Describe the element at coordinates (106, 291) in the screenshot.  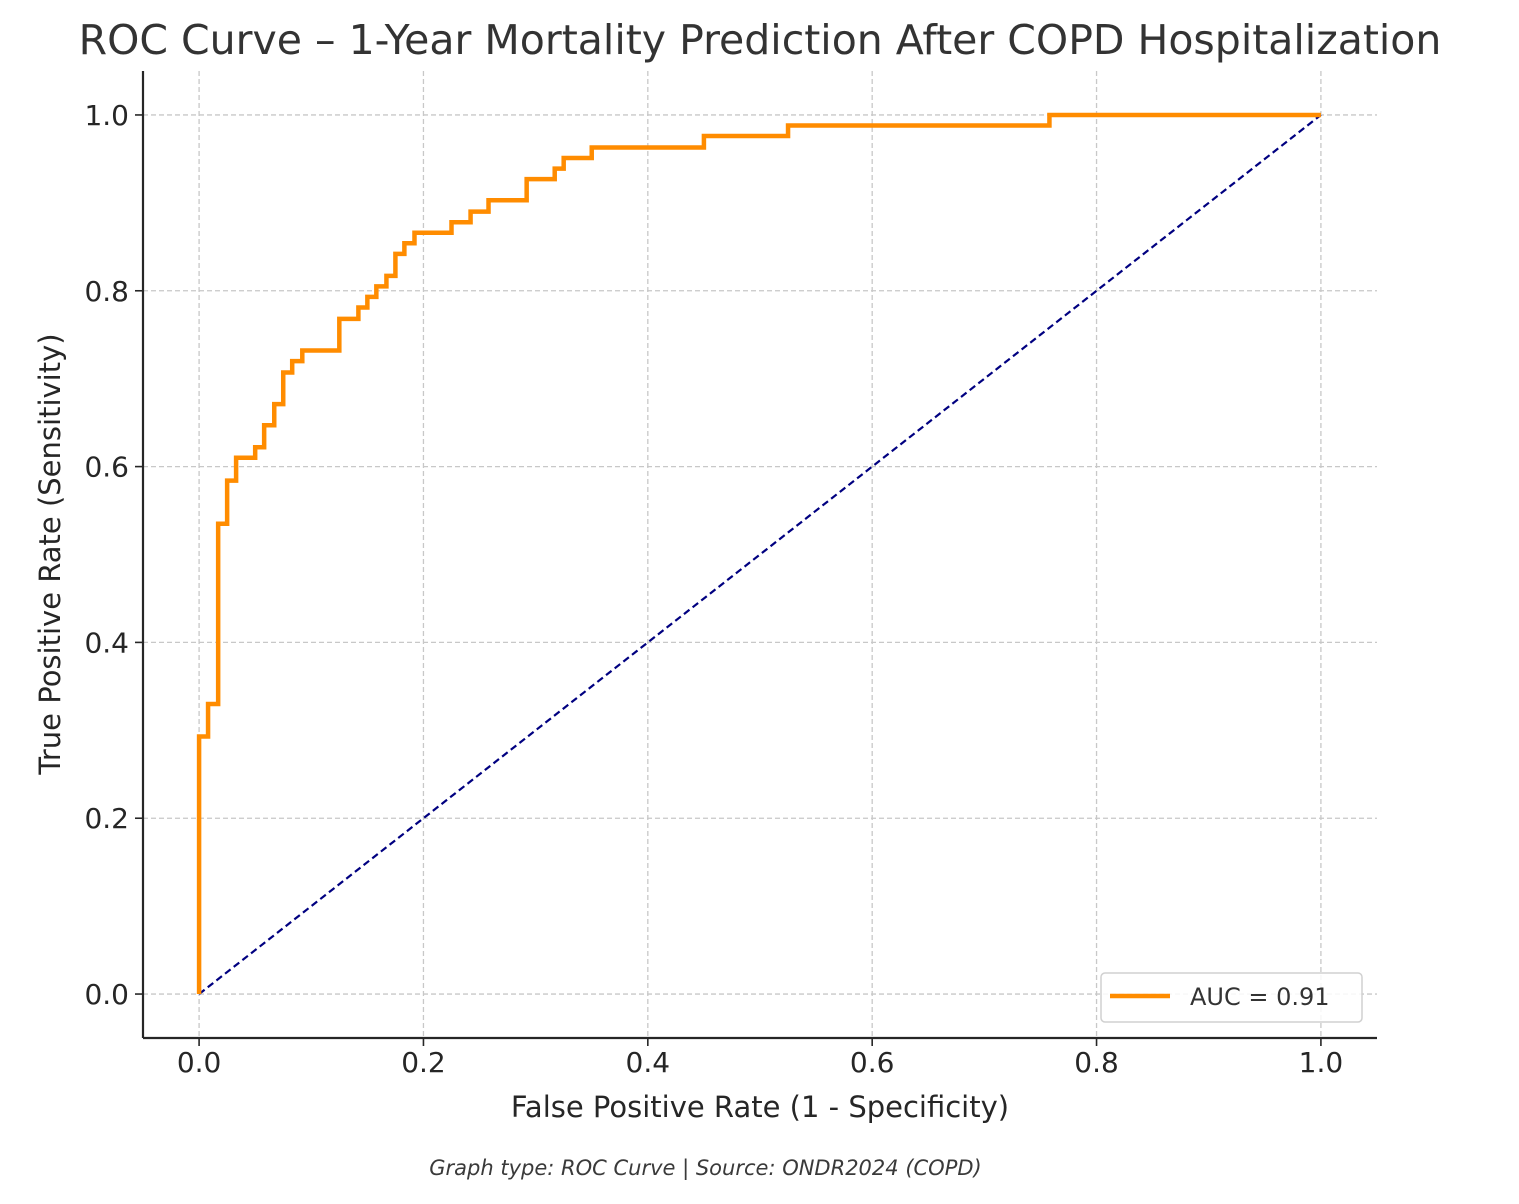
I see `y-tick-label: 0.8` at that location.